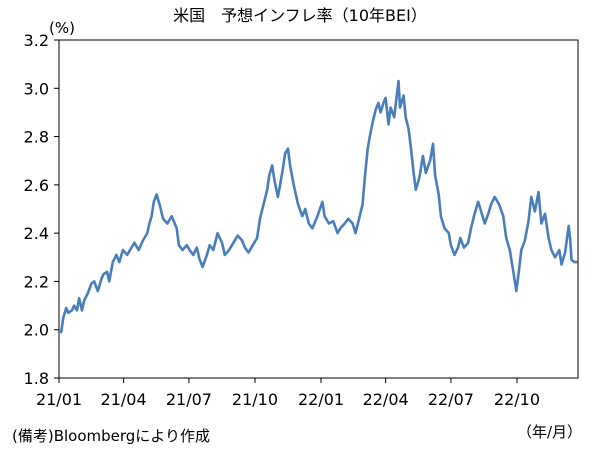 This screenshot has width=593, height=453. Describe the element at coordinates (36, 233) in the screenshot. I see `y-tick-label: 2.4` at that location.